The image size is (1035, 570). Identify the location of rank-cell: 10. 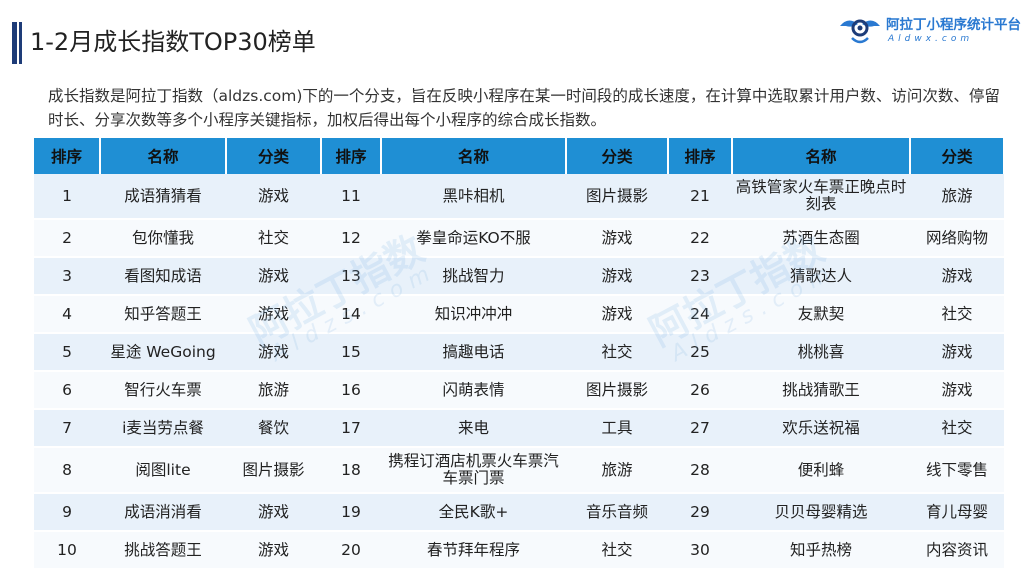
(67, 550).